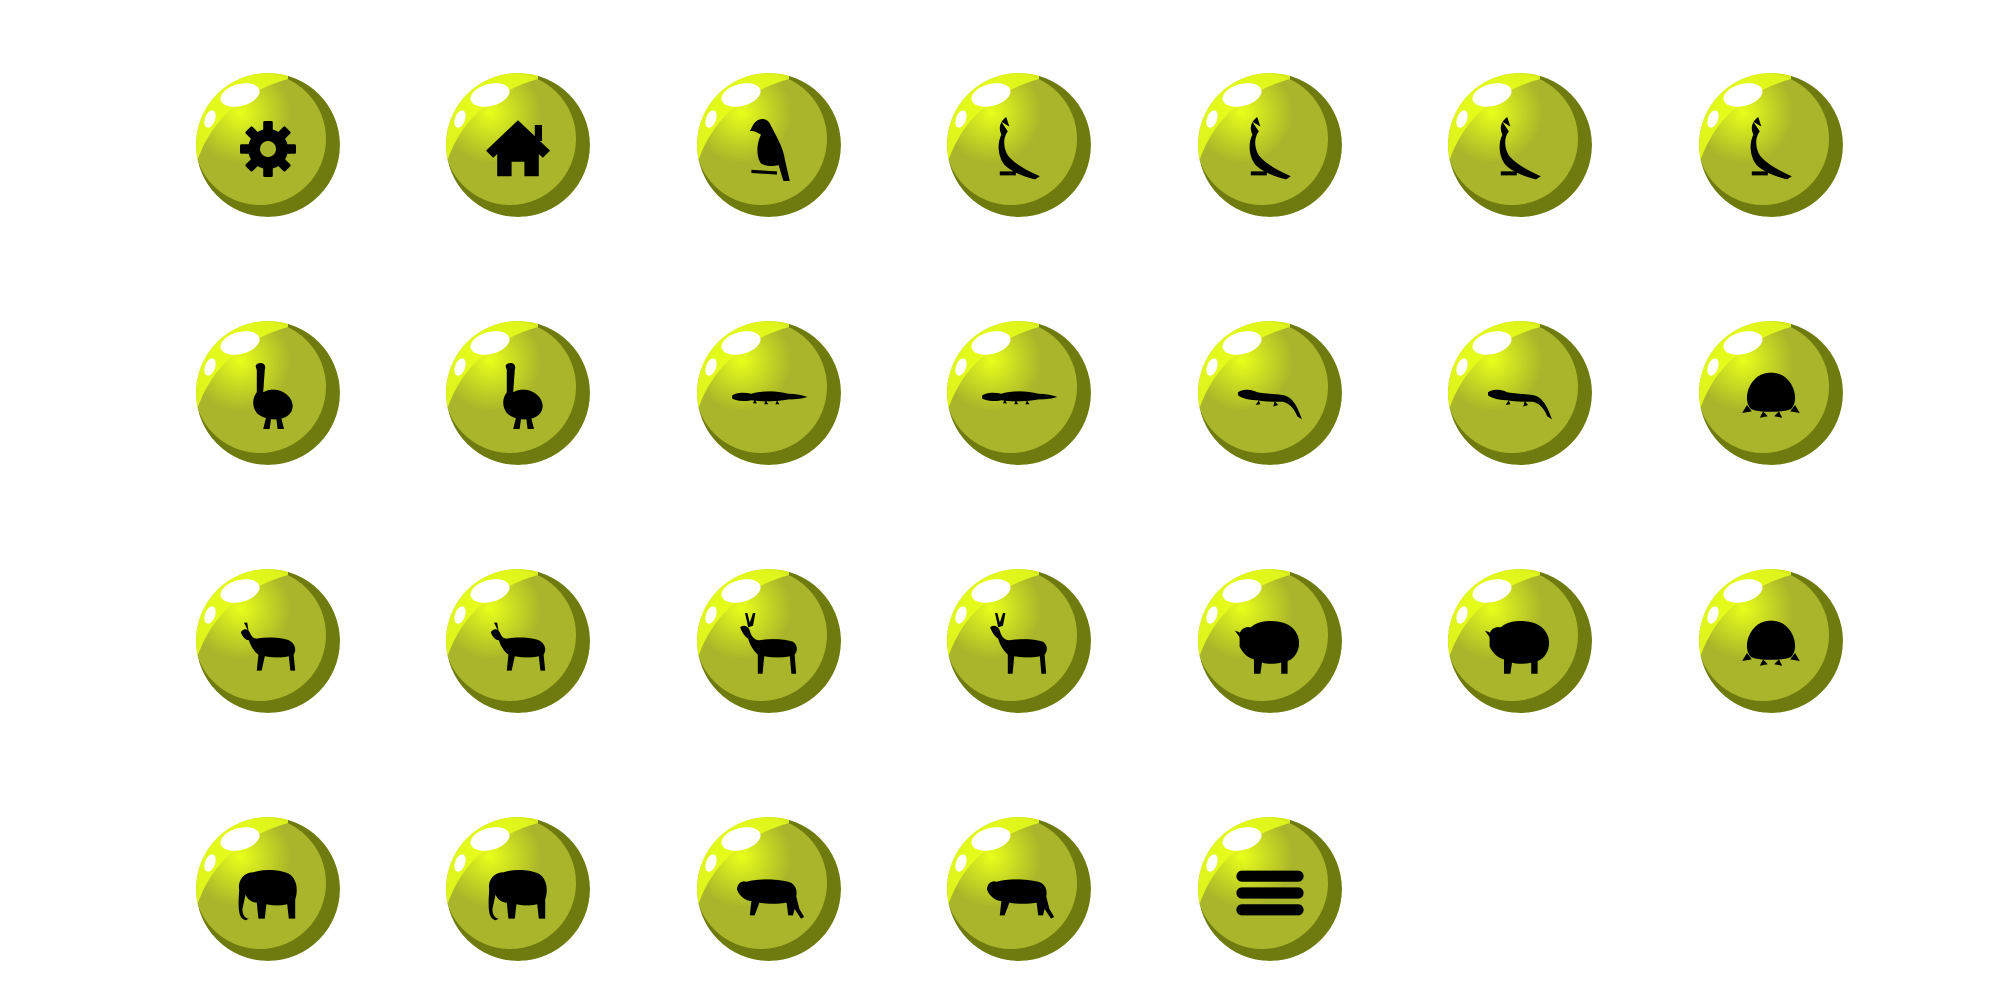  I want to click on home-icon, so click(518, 148).